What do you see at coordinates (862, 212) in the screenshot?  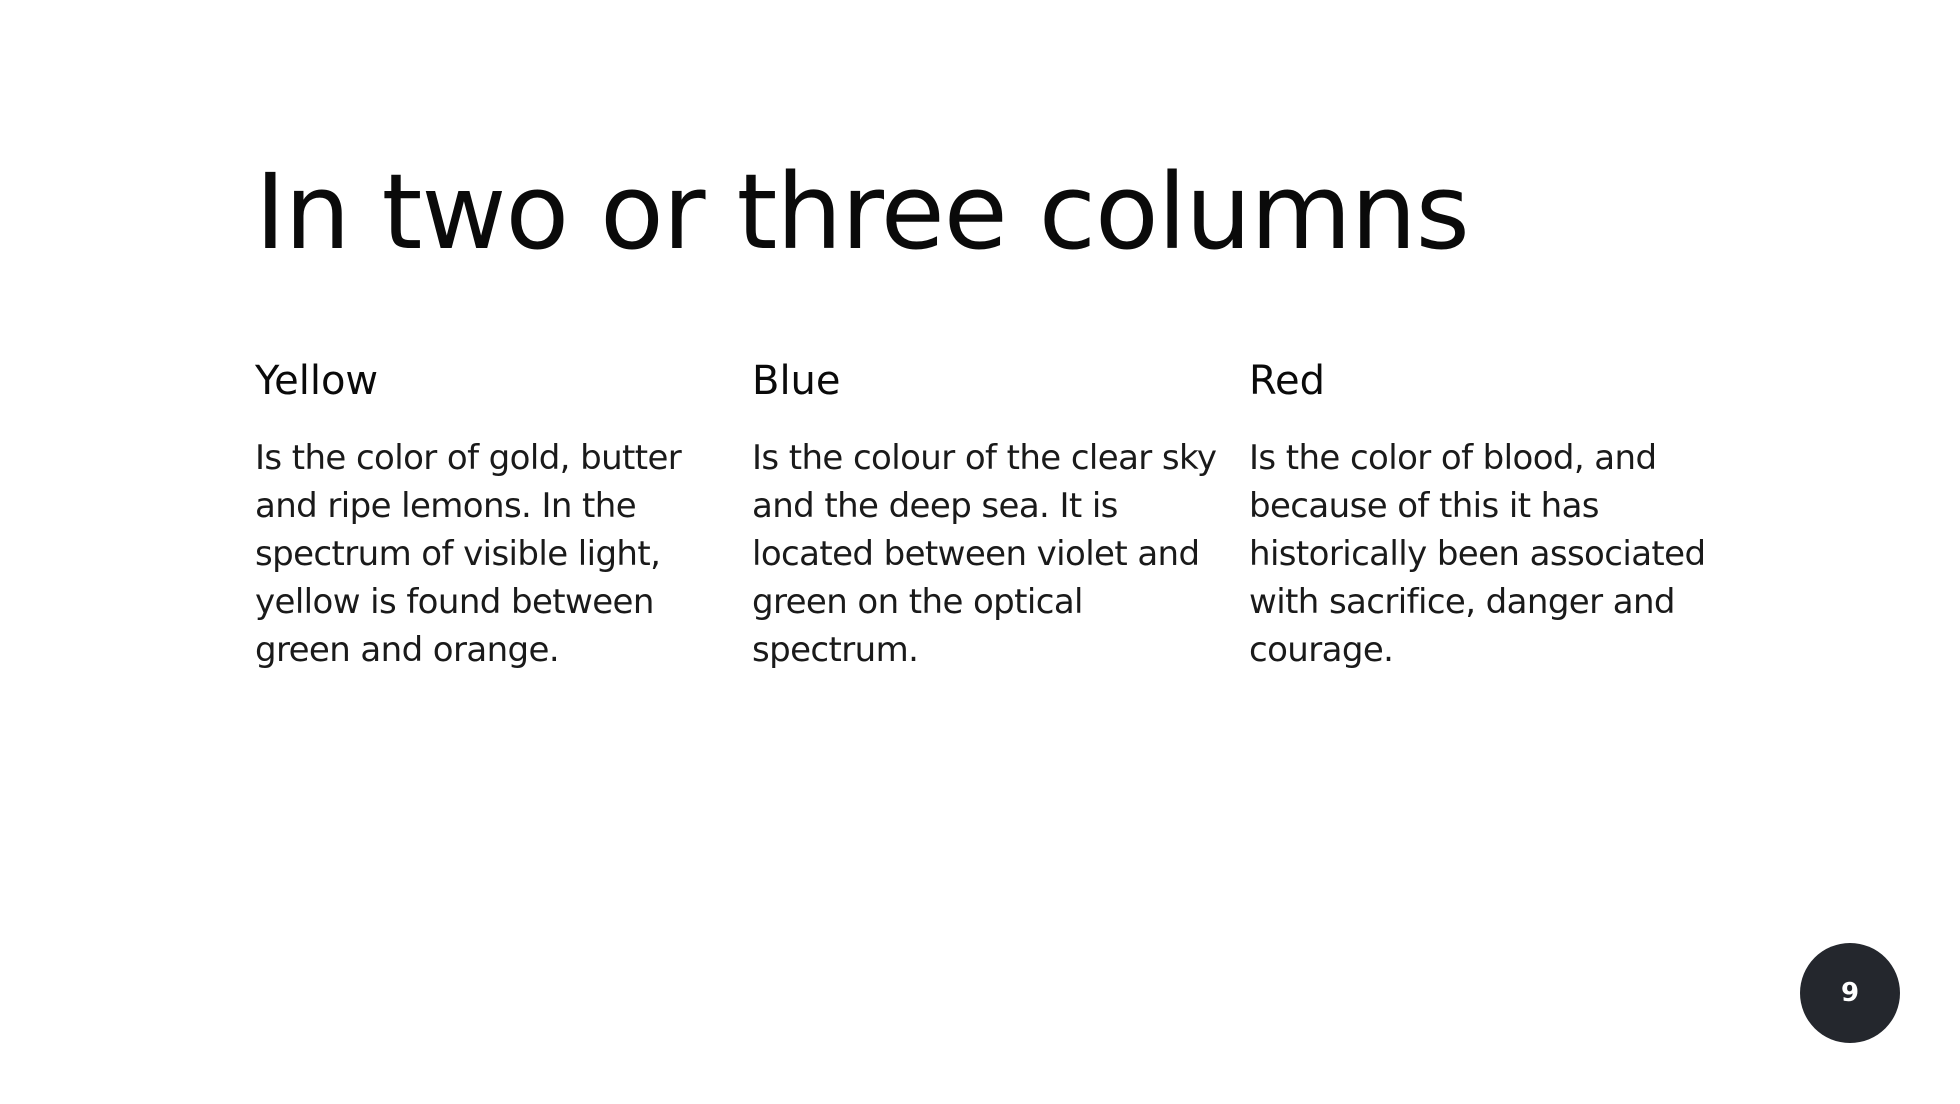 I see `slide-title: In two or three columns` at bounding box center [862, 212].